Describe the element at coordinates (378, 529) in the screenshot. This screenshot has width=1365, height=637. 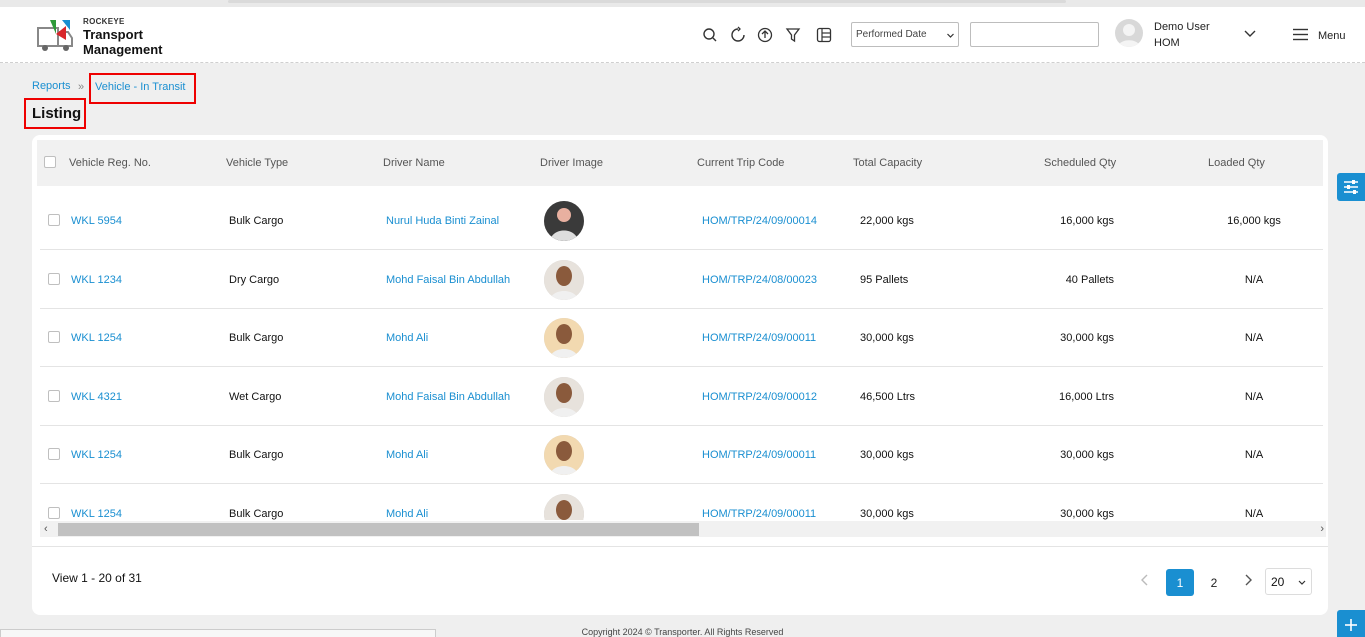
I see `scrollbar-thumb` at that location.